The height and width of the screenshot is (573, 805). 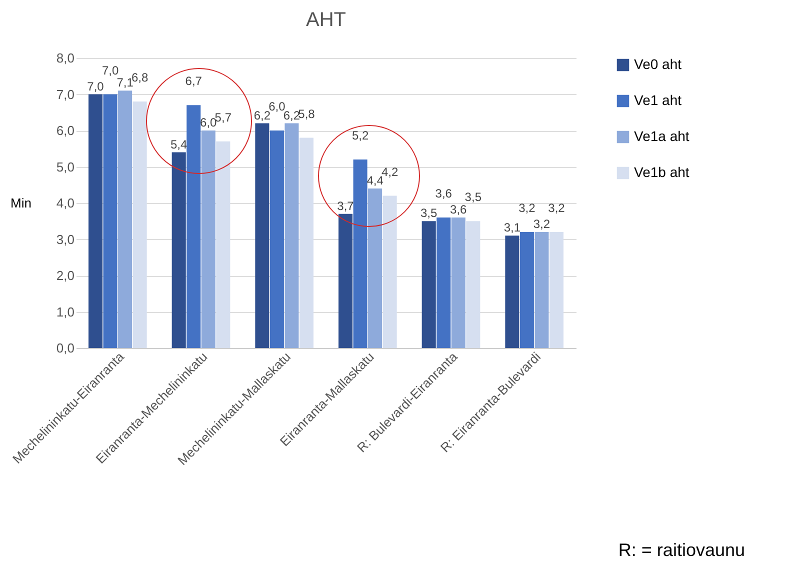 What do you see at coordinates (345, 205) in the screenshot?
I see `data-label: 3,7` at bounding box center [345, 205].